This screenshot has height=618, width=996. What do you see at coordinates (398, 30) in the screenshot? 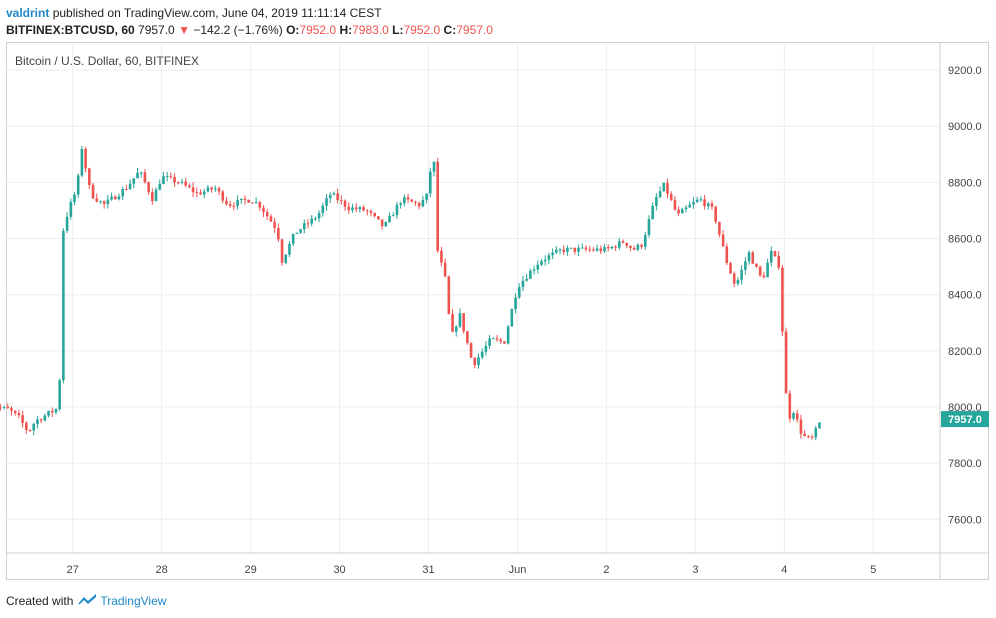
I see `low-label: L:` at bounding box center [398, 30].